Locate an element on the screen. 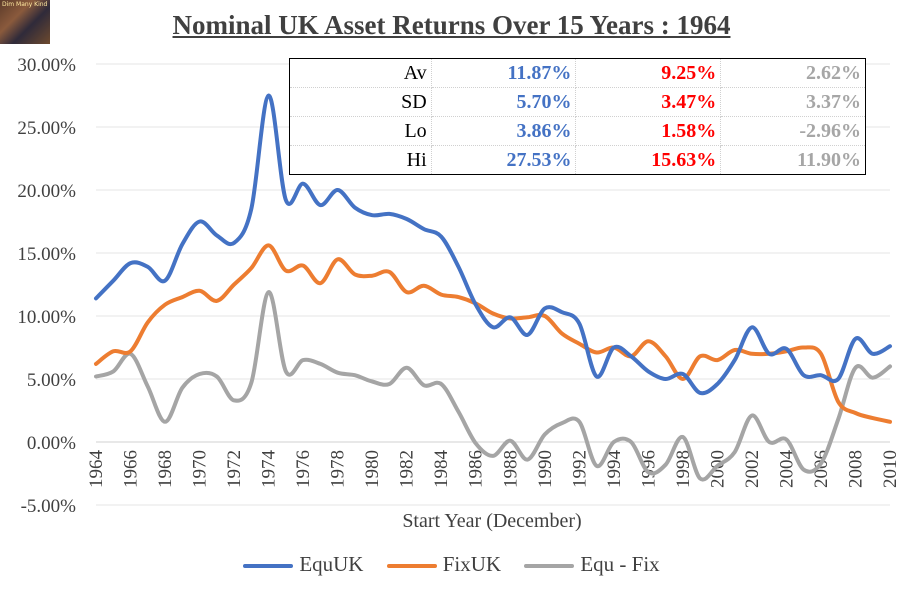 This screenshot has height=589, width=903. stats-label: Hi is located at coordinates (360, 160).